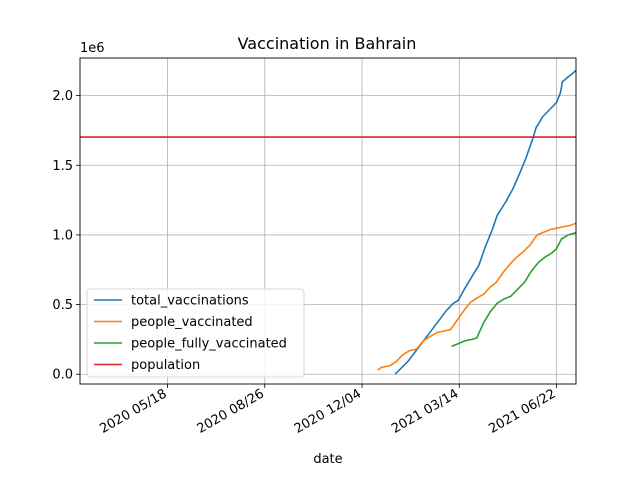 The height and width of the screenshot is (480, 640). Describe the element at coordinates (209, 344) in the screenshot. I see `legend-entry: people_fully_vaccinated` at that location.